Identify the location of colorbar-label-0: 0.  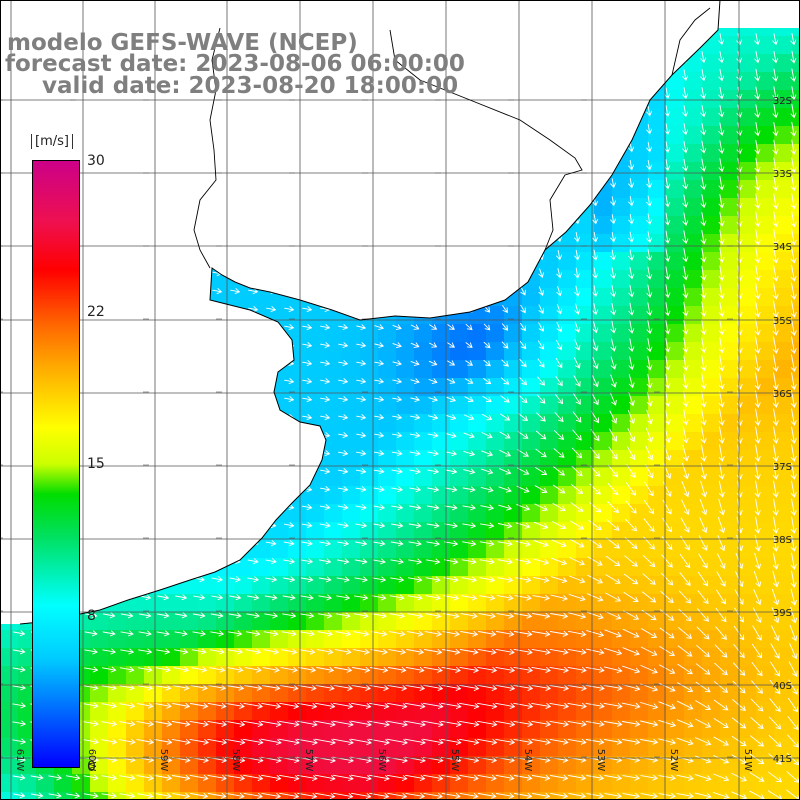
(91, 767).